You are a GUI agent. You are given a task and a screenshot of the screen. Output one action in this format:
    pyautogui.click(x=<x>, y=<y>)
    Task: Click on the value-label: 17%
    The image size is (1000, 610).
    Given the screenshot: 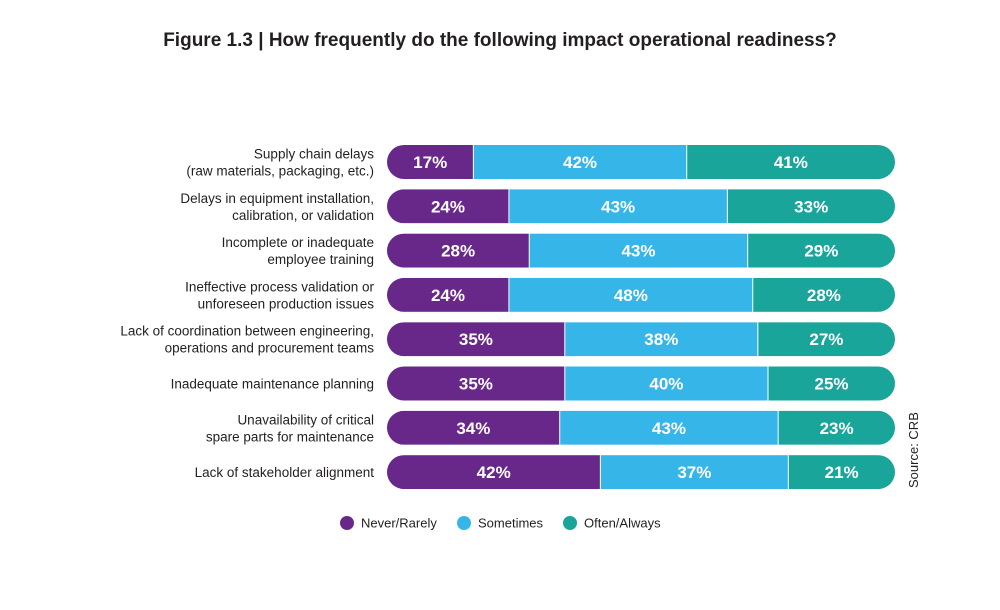 What is the action you would take?
    pyautogui.click(x=430, y=162)
    